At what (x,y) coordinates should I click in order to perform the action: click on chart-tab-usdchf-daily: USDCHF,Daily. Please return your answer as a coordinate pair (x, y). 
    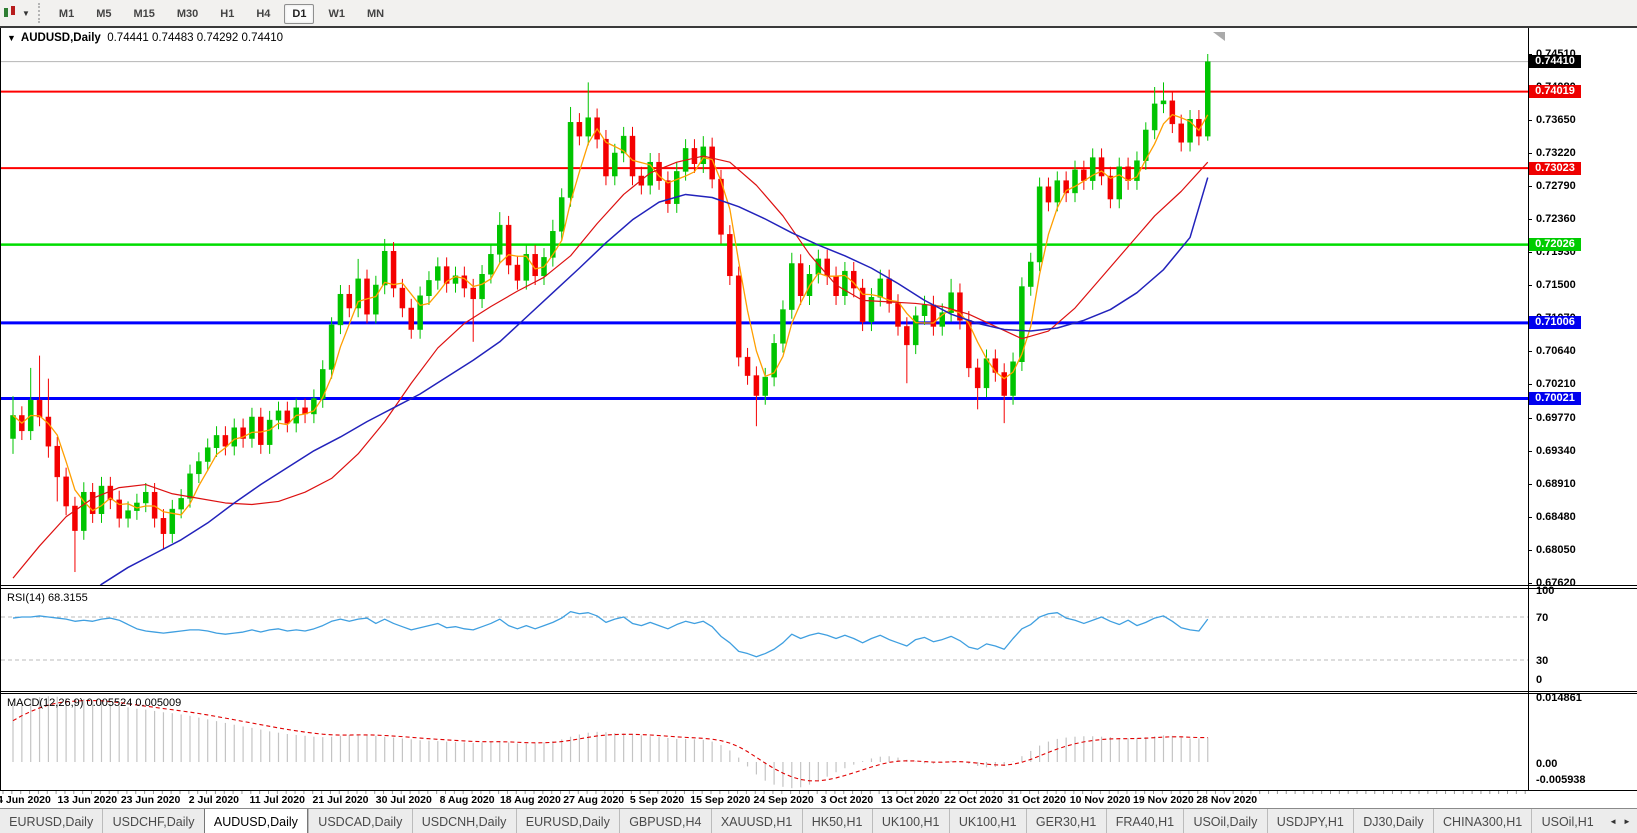
    Looking at the image, I should click on (152, 821).